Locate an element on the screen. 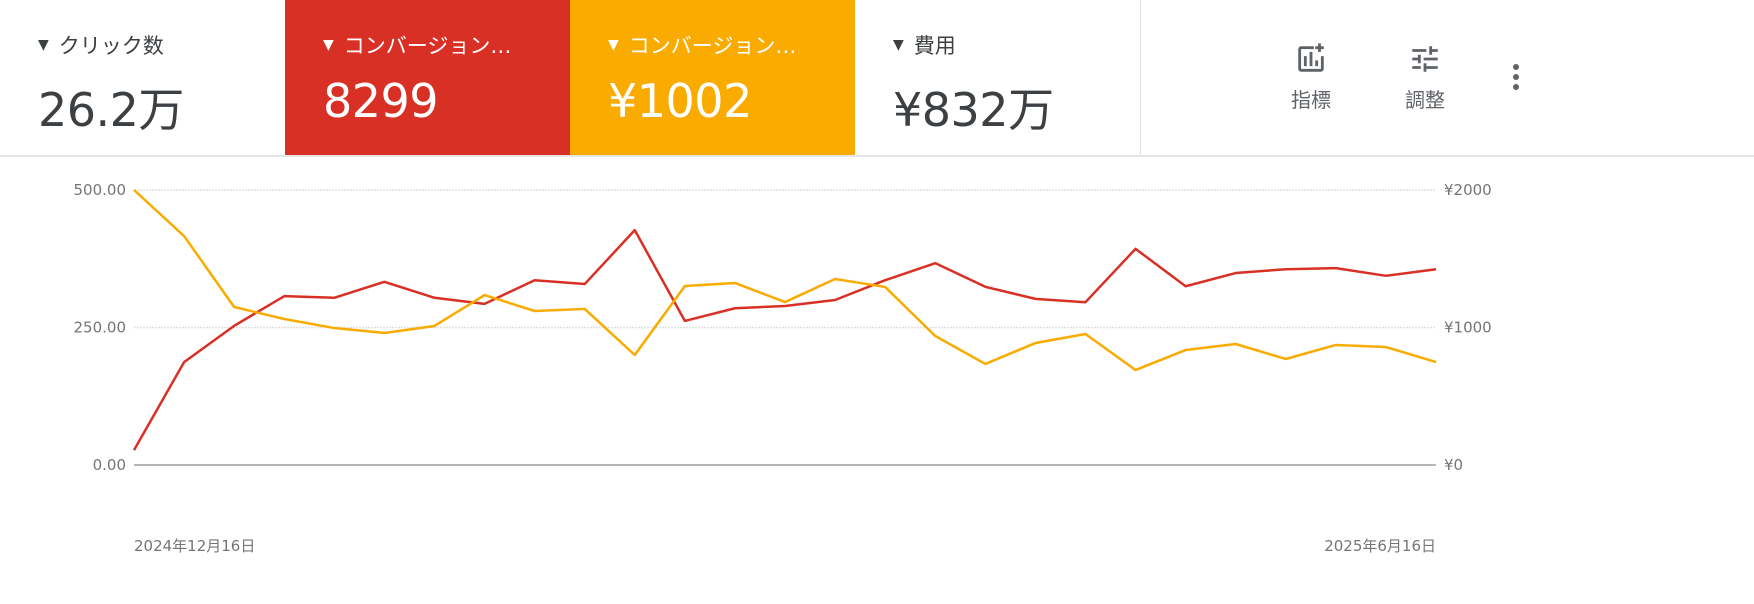 The width and height of the screenshot is (1754, 604). tune-icon is located at coordinates (1425, 59).